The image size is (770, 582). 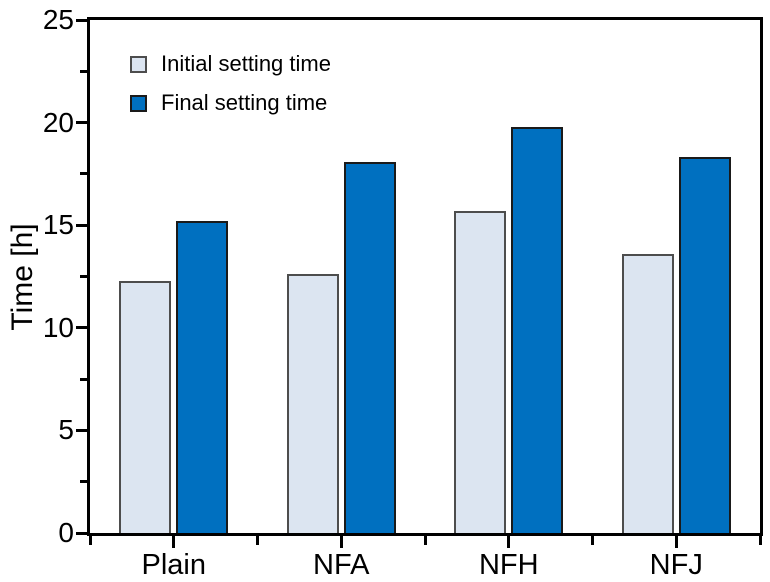 I want to click on legend-label-final-setting-time: Final setting time, so click(x=244, y=102).